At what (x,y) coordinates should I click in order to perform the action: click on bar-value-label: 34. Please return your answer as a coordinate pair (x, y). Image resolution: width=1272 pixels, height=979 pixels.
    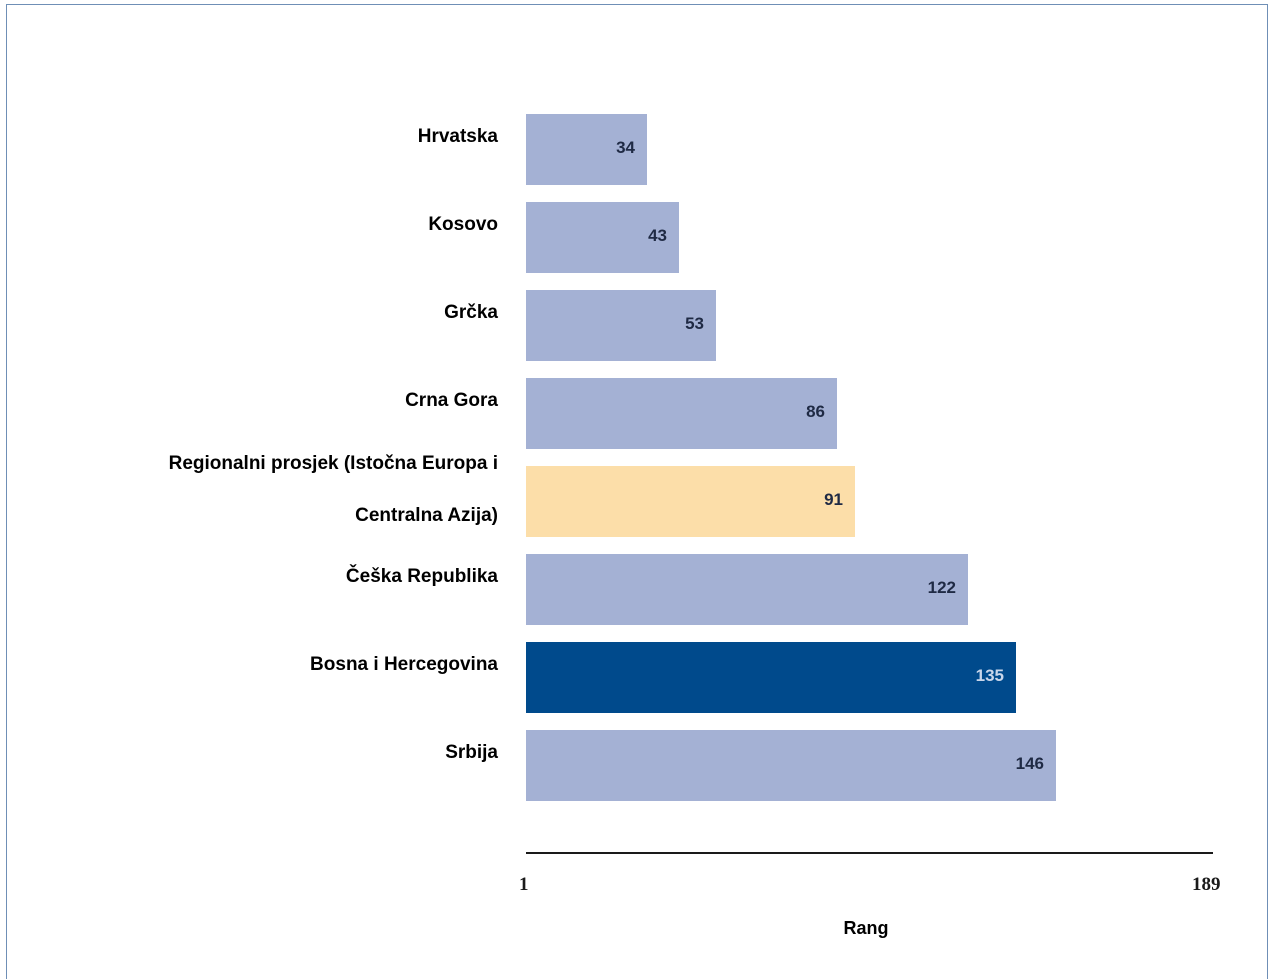
    Looking at the image, I should click on (625, 147).